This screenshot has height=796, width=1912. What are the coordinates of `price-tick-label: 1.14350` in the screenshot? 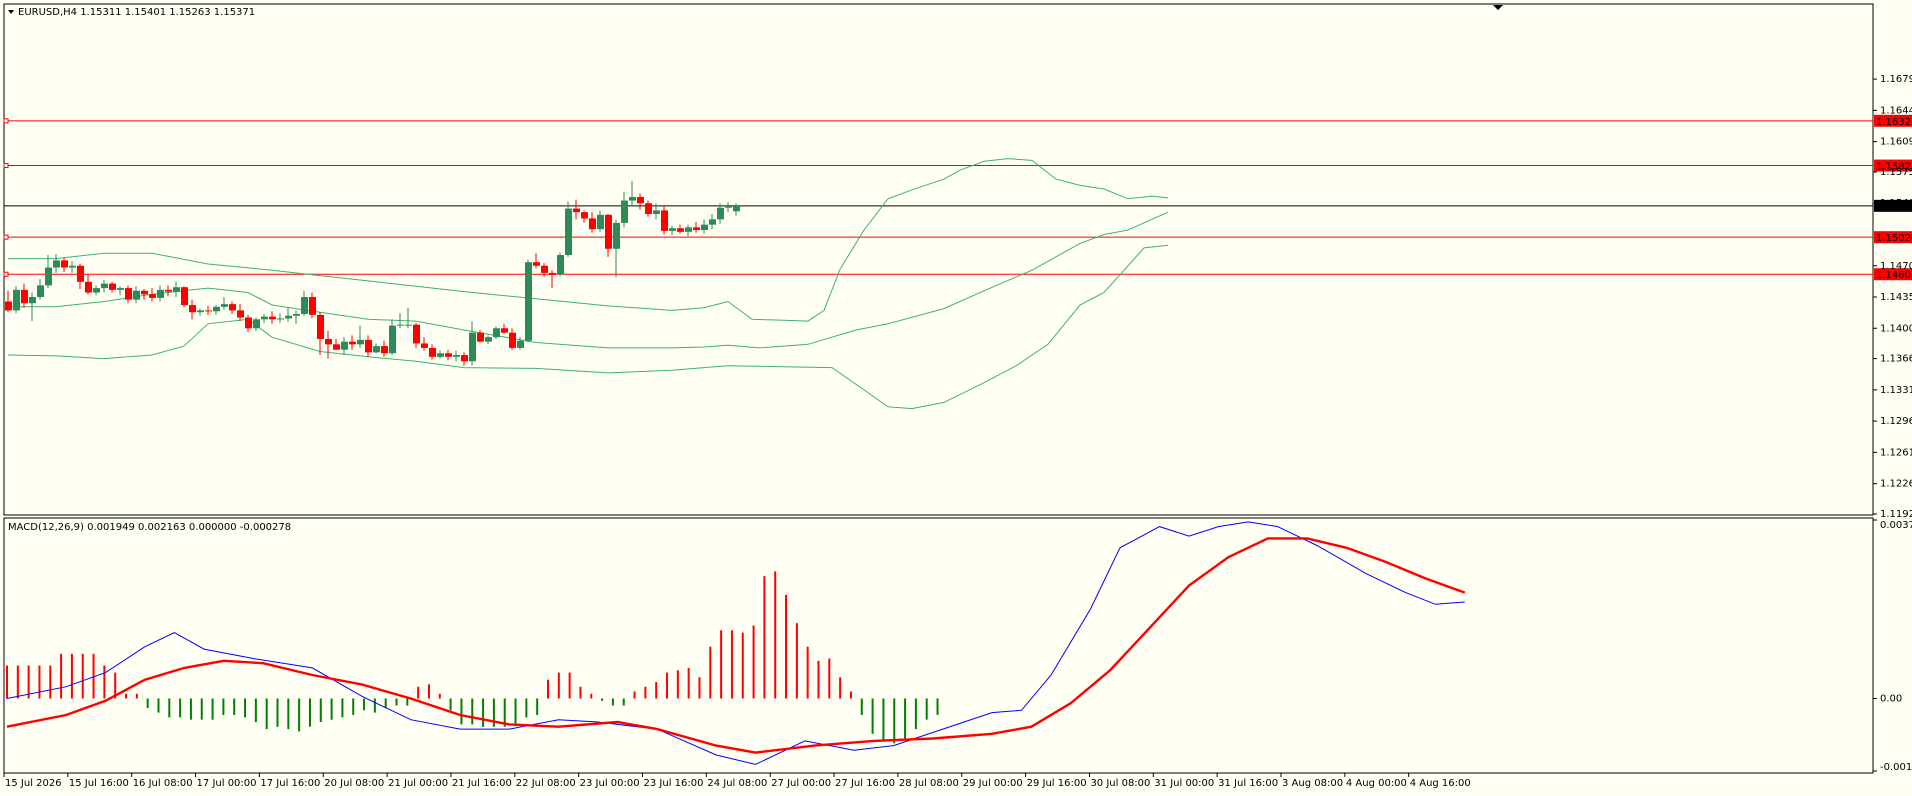 It's located at (1896, 297).